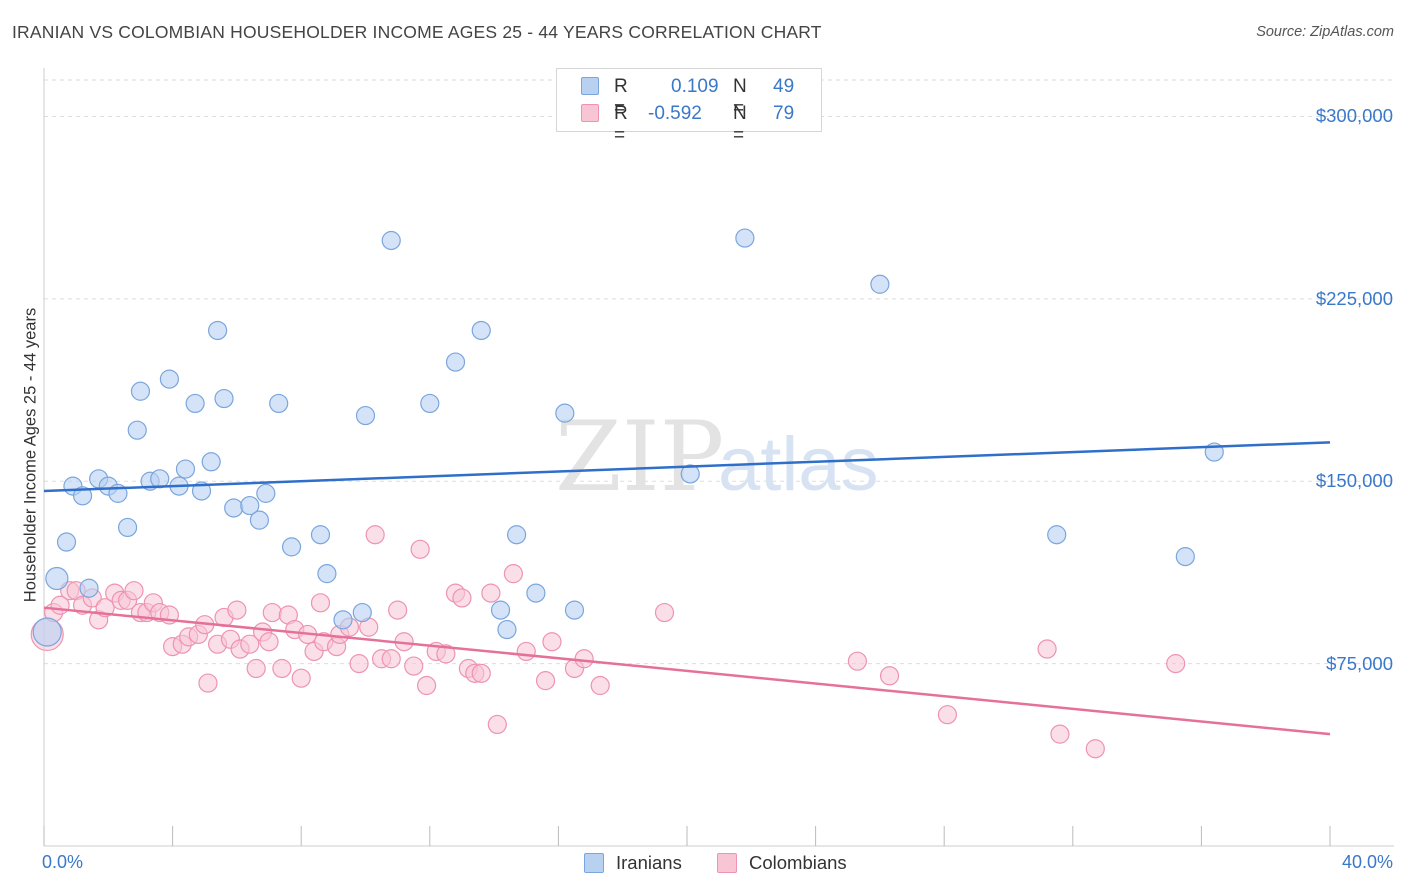 The image size is (1406, 892). What do you see at coordinates (1359, 663) in the screenshot?
I see `y-tick-label-0: $75,000` at bounding box center [1359, 663].